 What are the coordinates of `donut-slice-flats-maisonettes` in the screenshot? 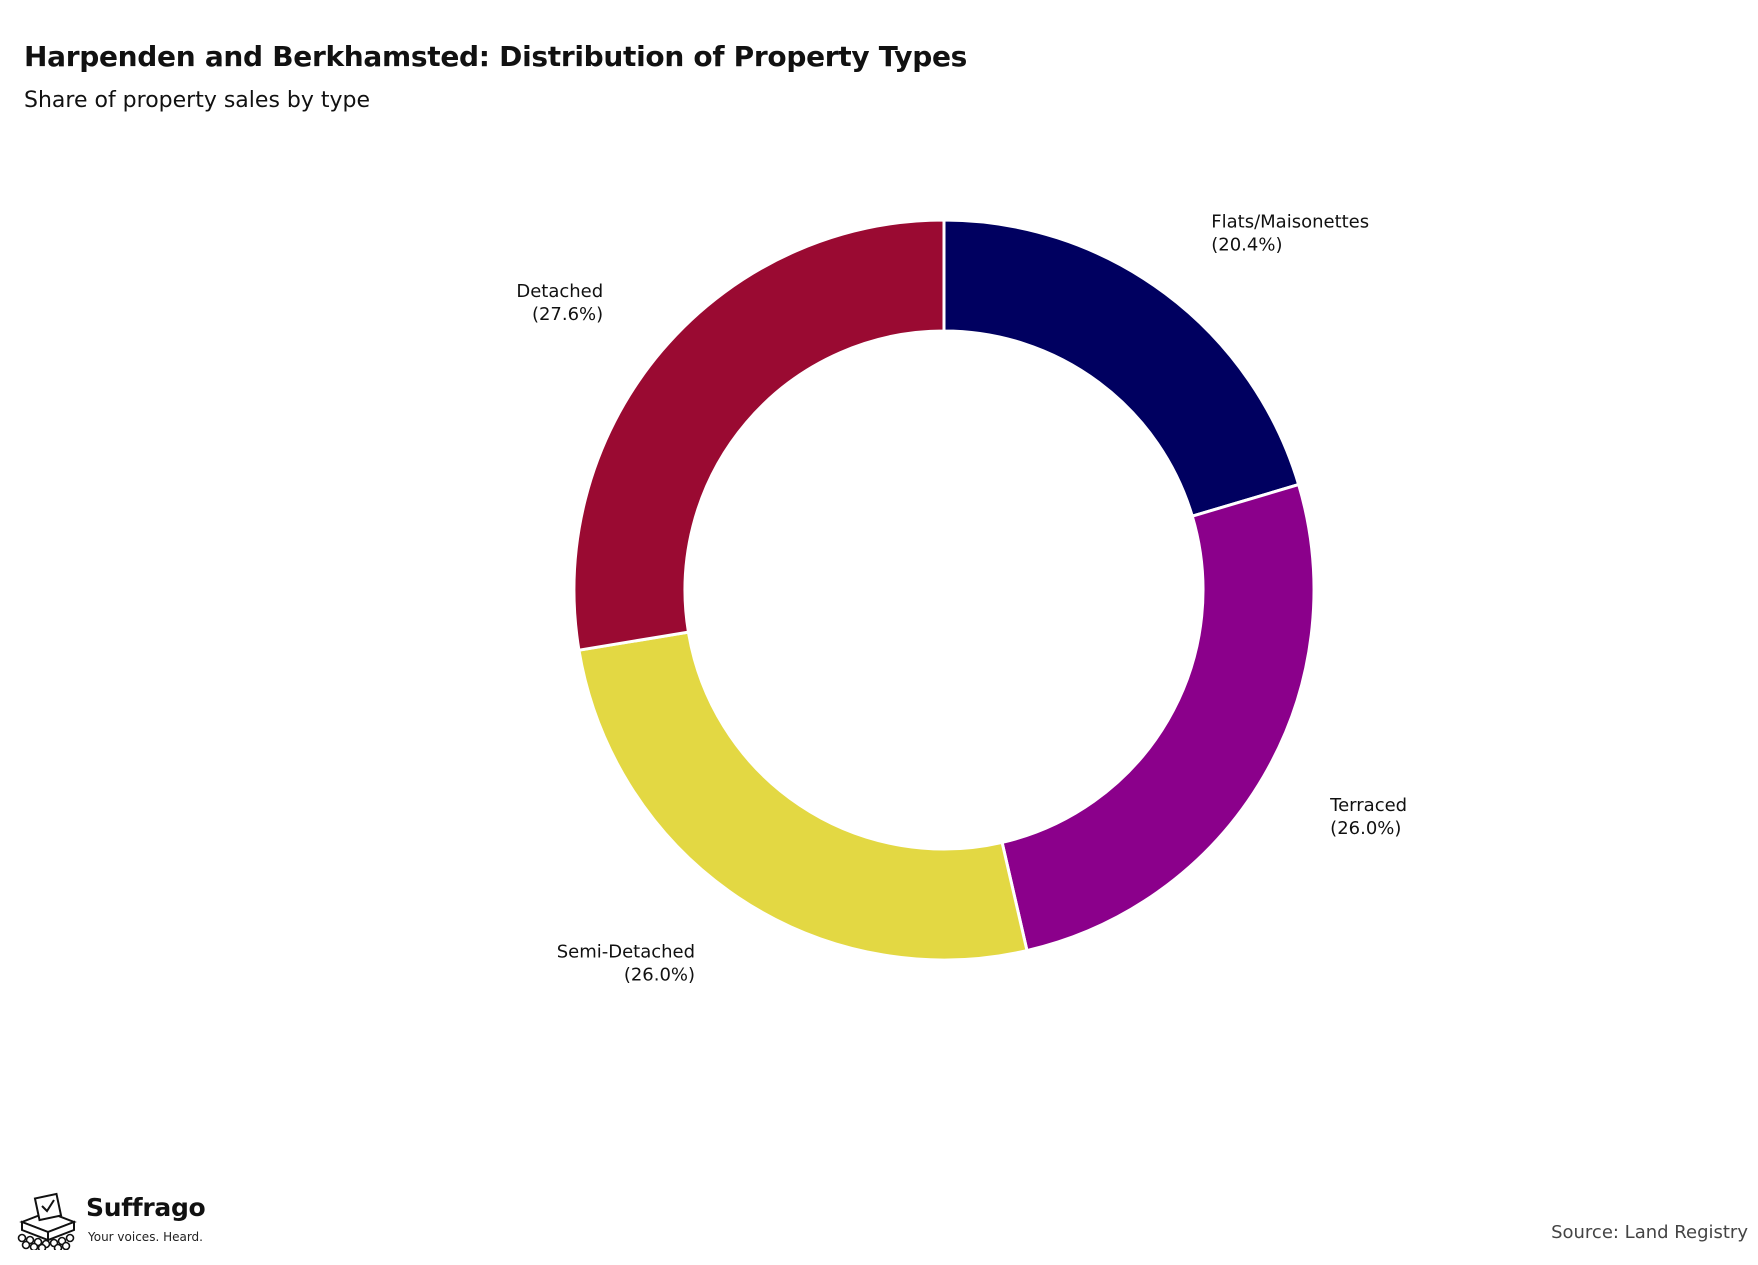 It's located at (1121, 368).